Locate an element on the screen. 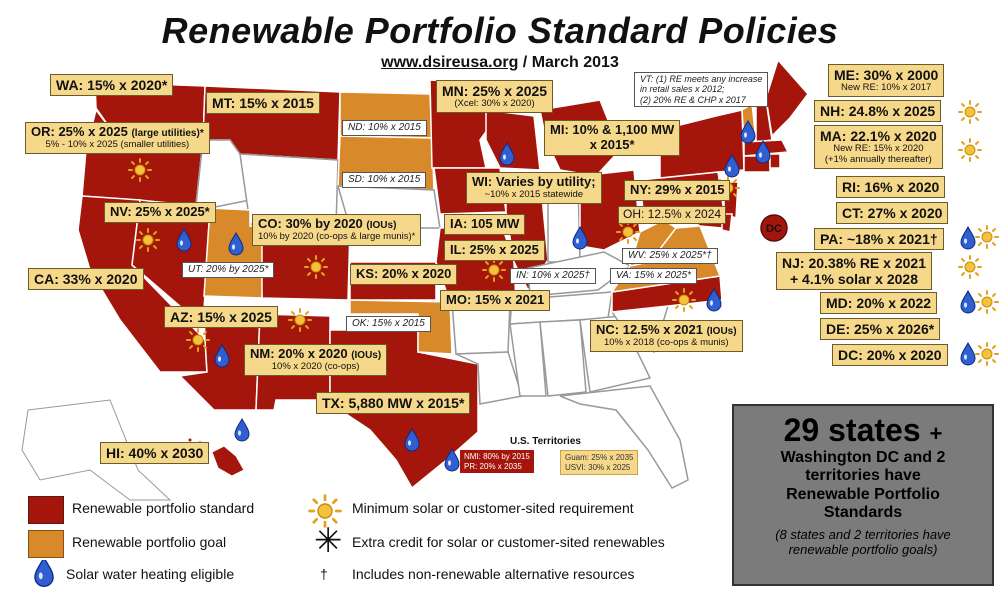 The width and height of the screenshot is (1000, 595). label-mi: MI: 10% & 1,100 MW x 2015* is located at coordinates (612, 138).